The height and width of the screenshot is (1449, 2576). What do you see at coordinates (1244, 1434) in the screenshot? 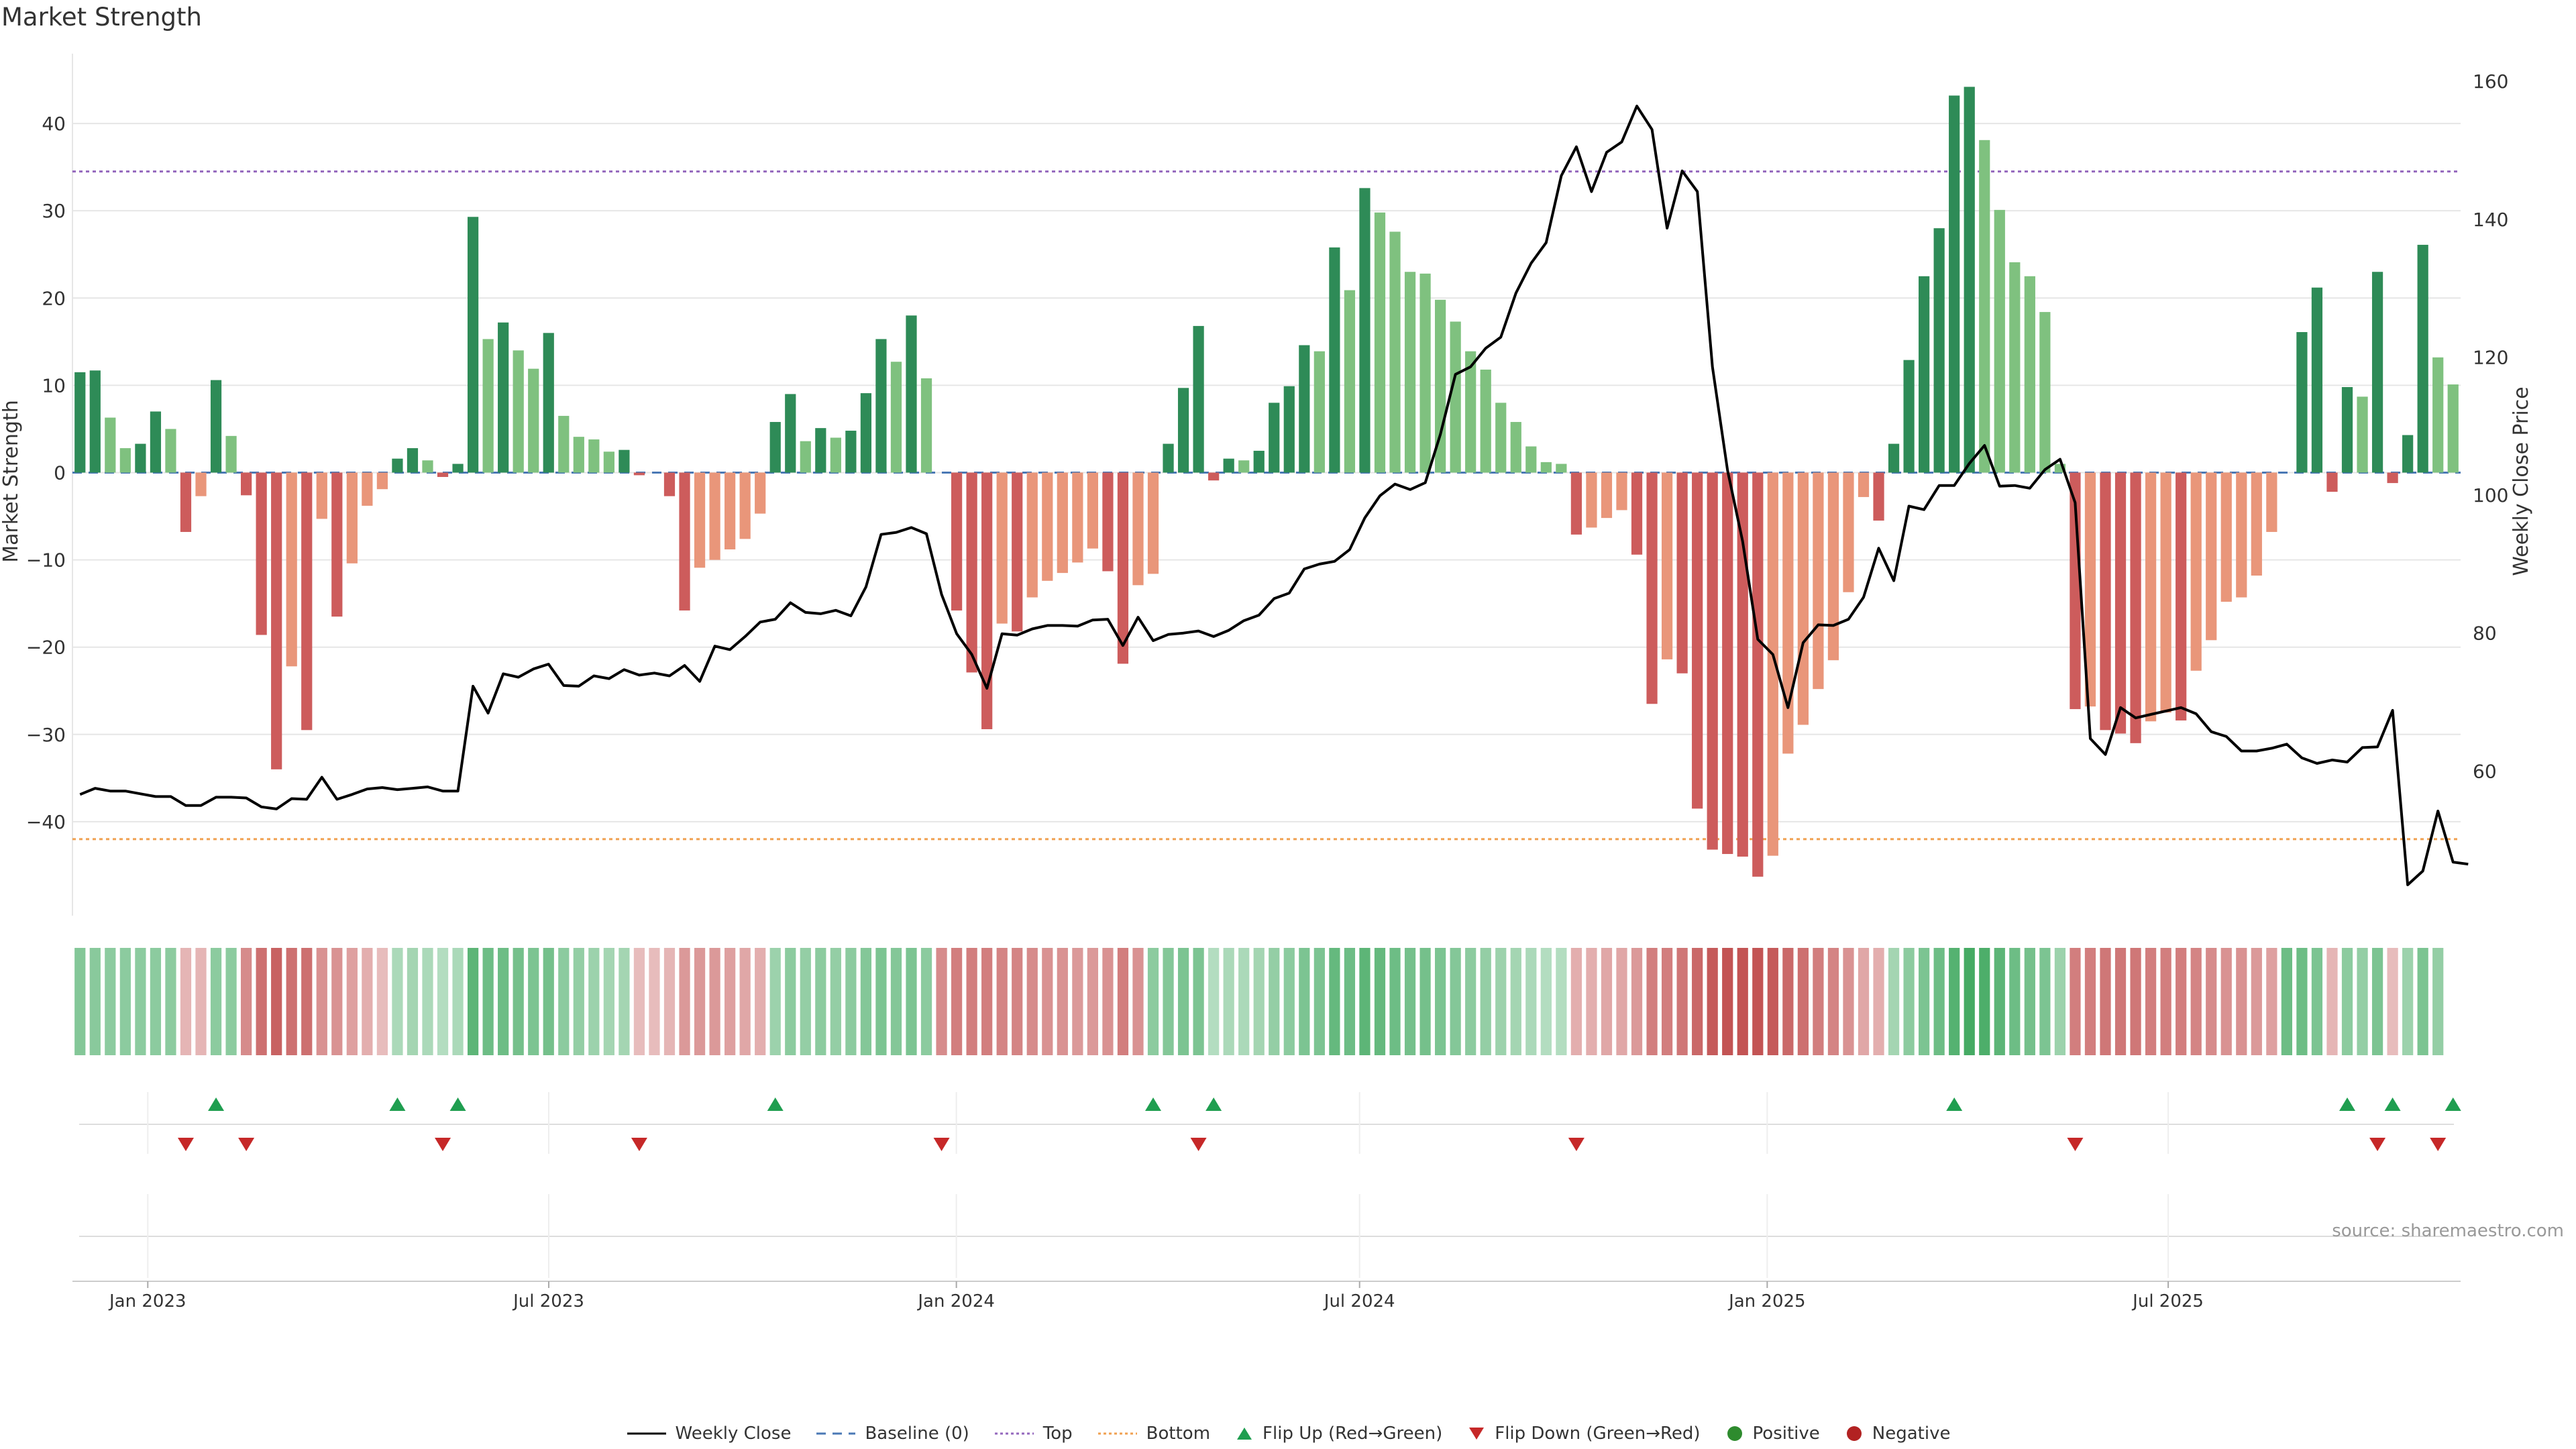
I see `legend-triangle-up-icon` at bounding box center [1244, 1434].